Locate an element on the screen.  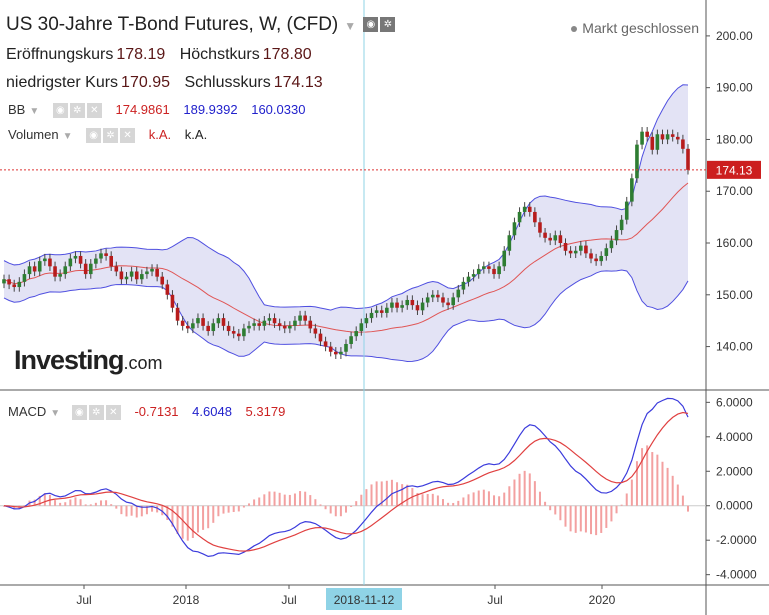
volume-indicator-row: Volumen ▼ ◉ ✲ ✕ k.A. k.A. is located at coordinates (107, 135).